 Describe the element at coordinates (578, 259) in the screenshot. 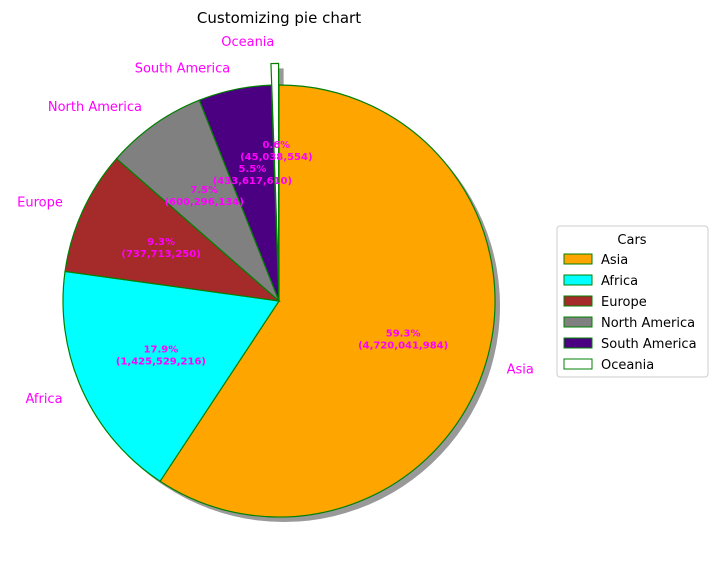

I see `legend-swatch-asia` at that location.